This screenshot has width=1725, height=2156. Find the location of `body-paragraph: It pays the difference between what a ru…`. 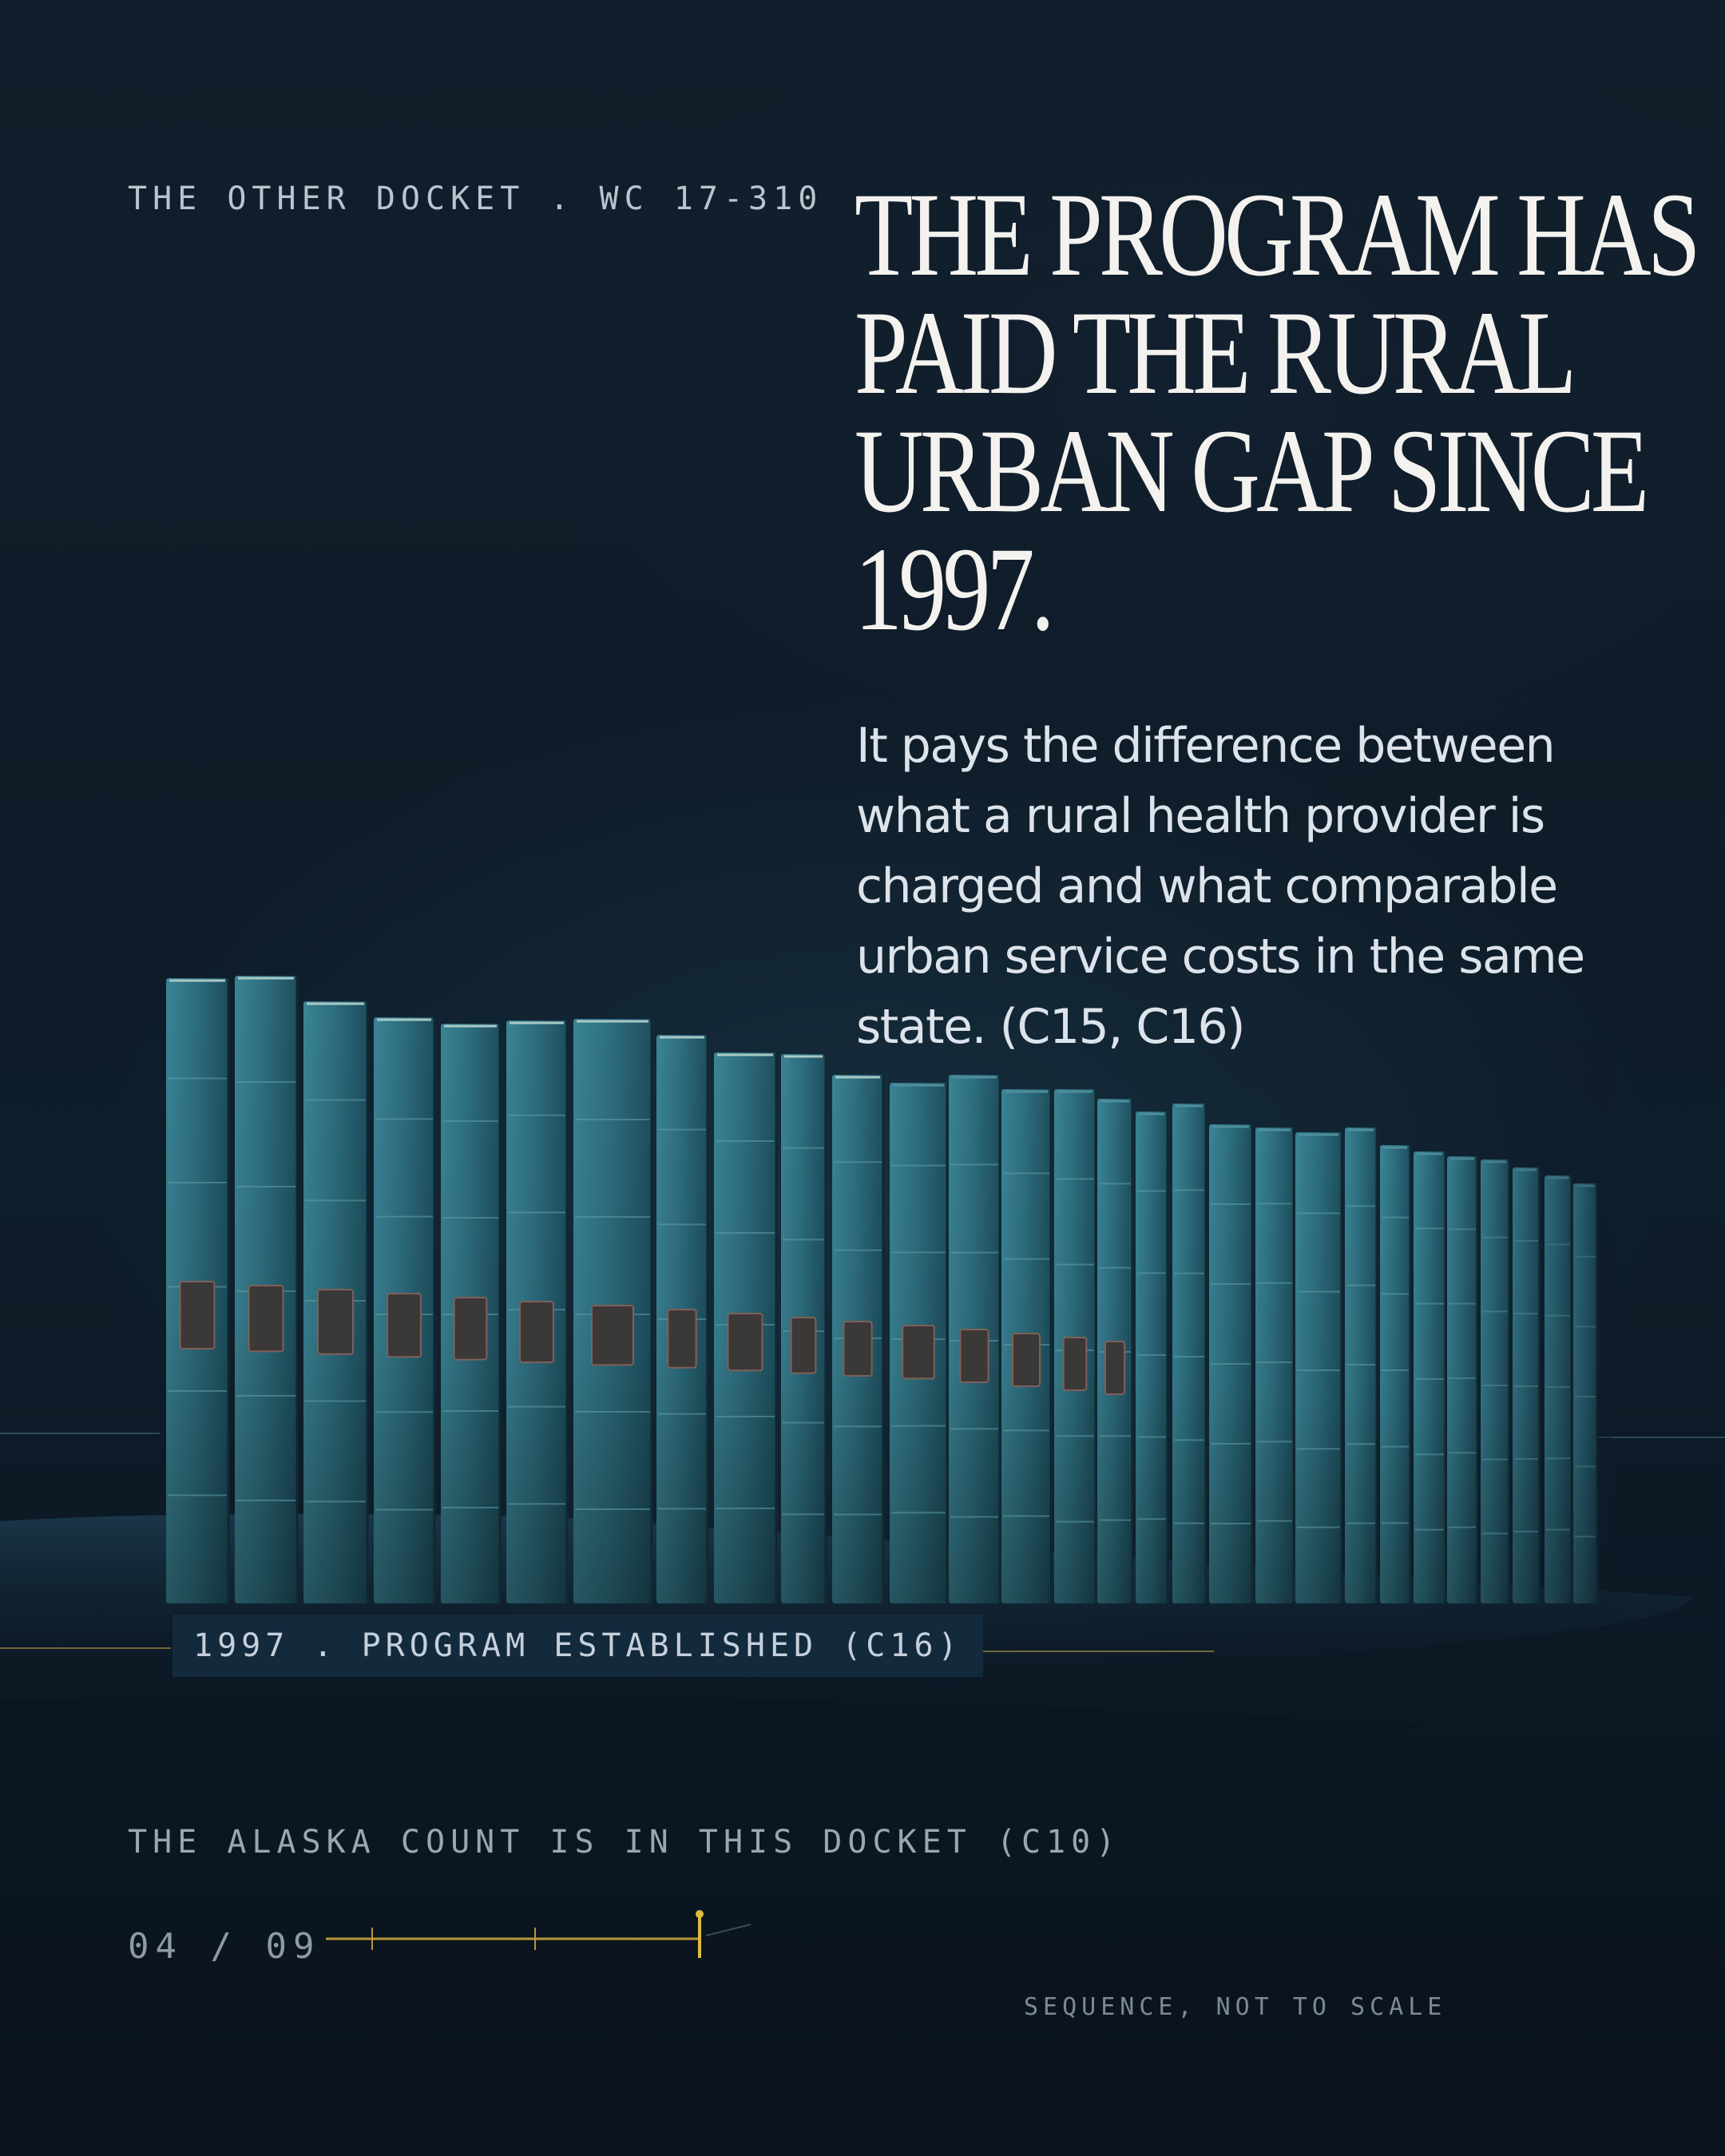

body-paragraph: It pays the difference between what a ru… is located at coordinates (1221, 886).